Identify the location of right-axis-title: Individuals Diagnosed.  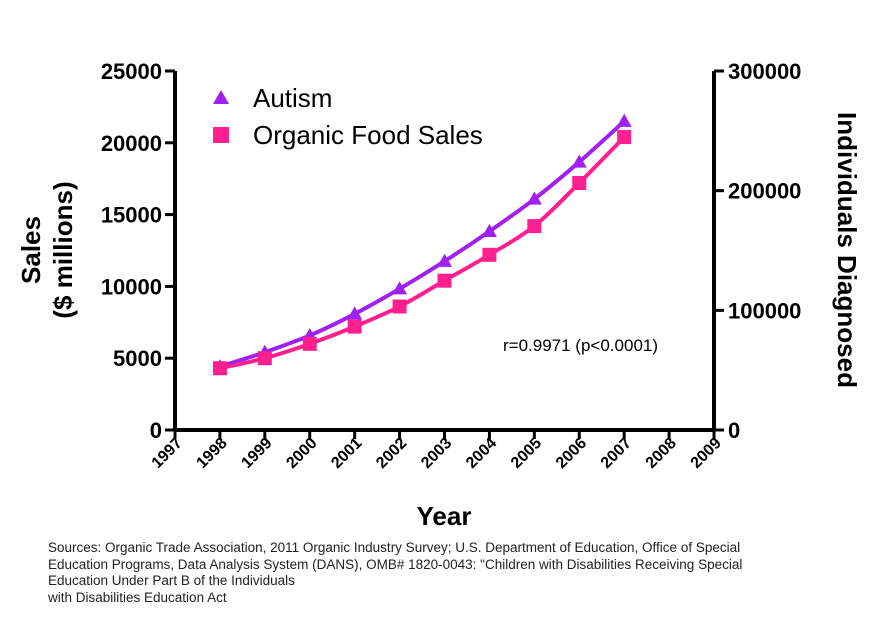
(847, 250).